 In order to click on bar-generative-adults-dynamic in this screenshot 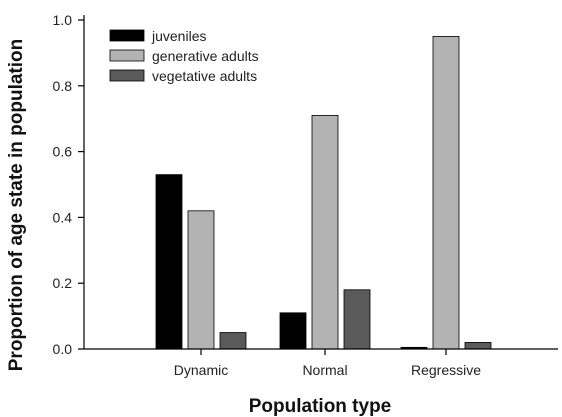, I will do `click(201, 280)`.